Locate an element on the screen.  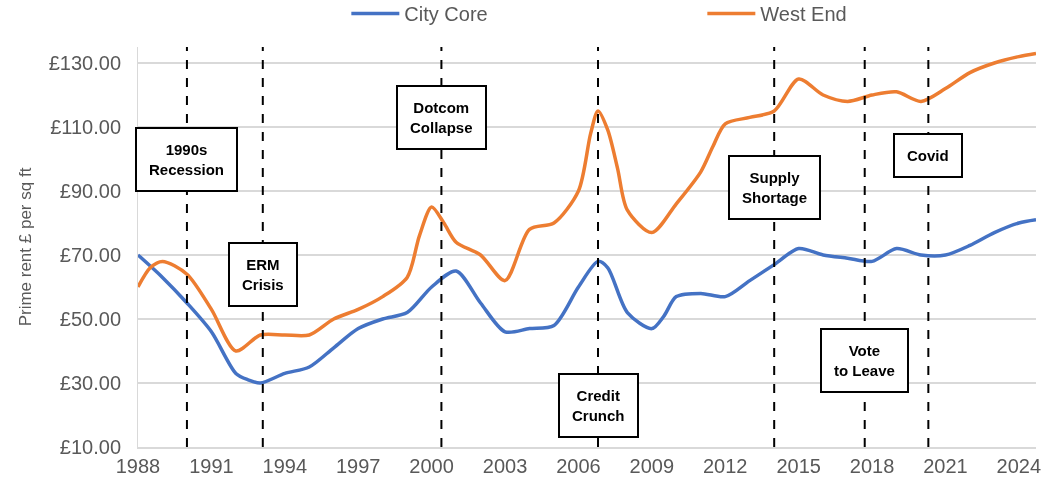
y-tick-label: £110.00 is located at coordinates (85, 127).